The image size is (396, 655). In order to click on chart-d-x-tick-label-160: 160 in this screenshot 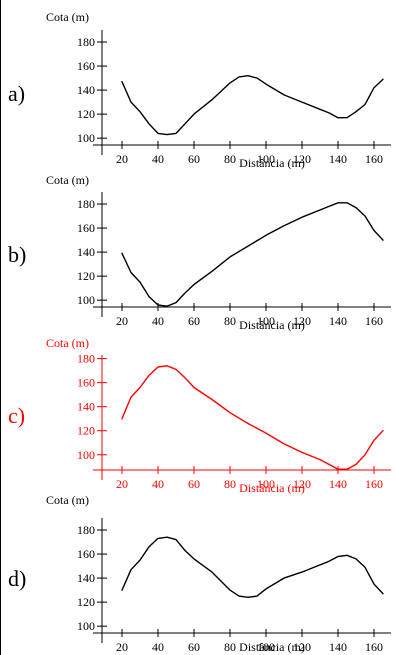, I will do `click(374, 647)`.